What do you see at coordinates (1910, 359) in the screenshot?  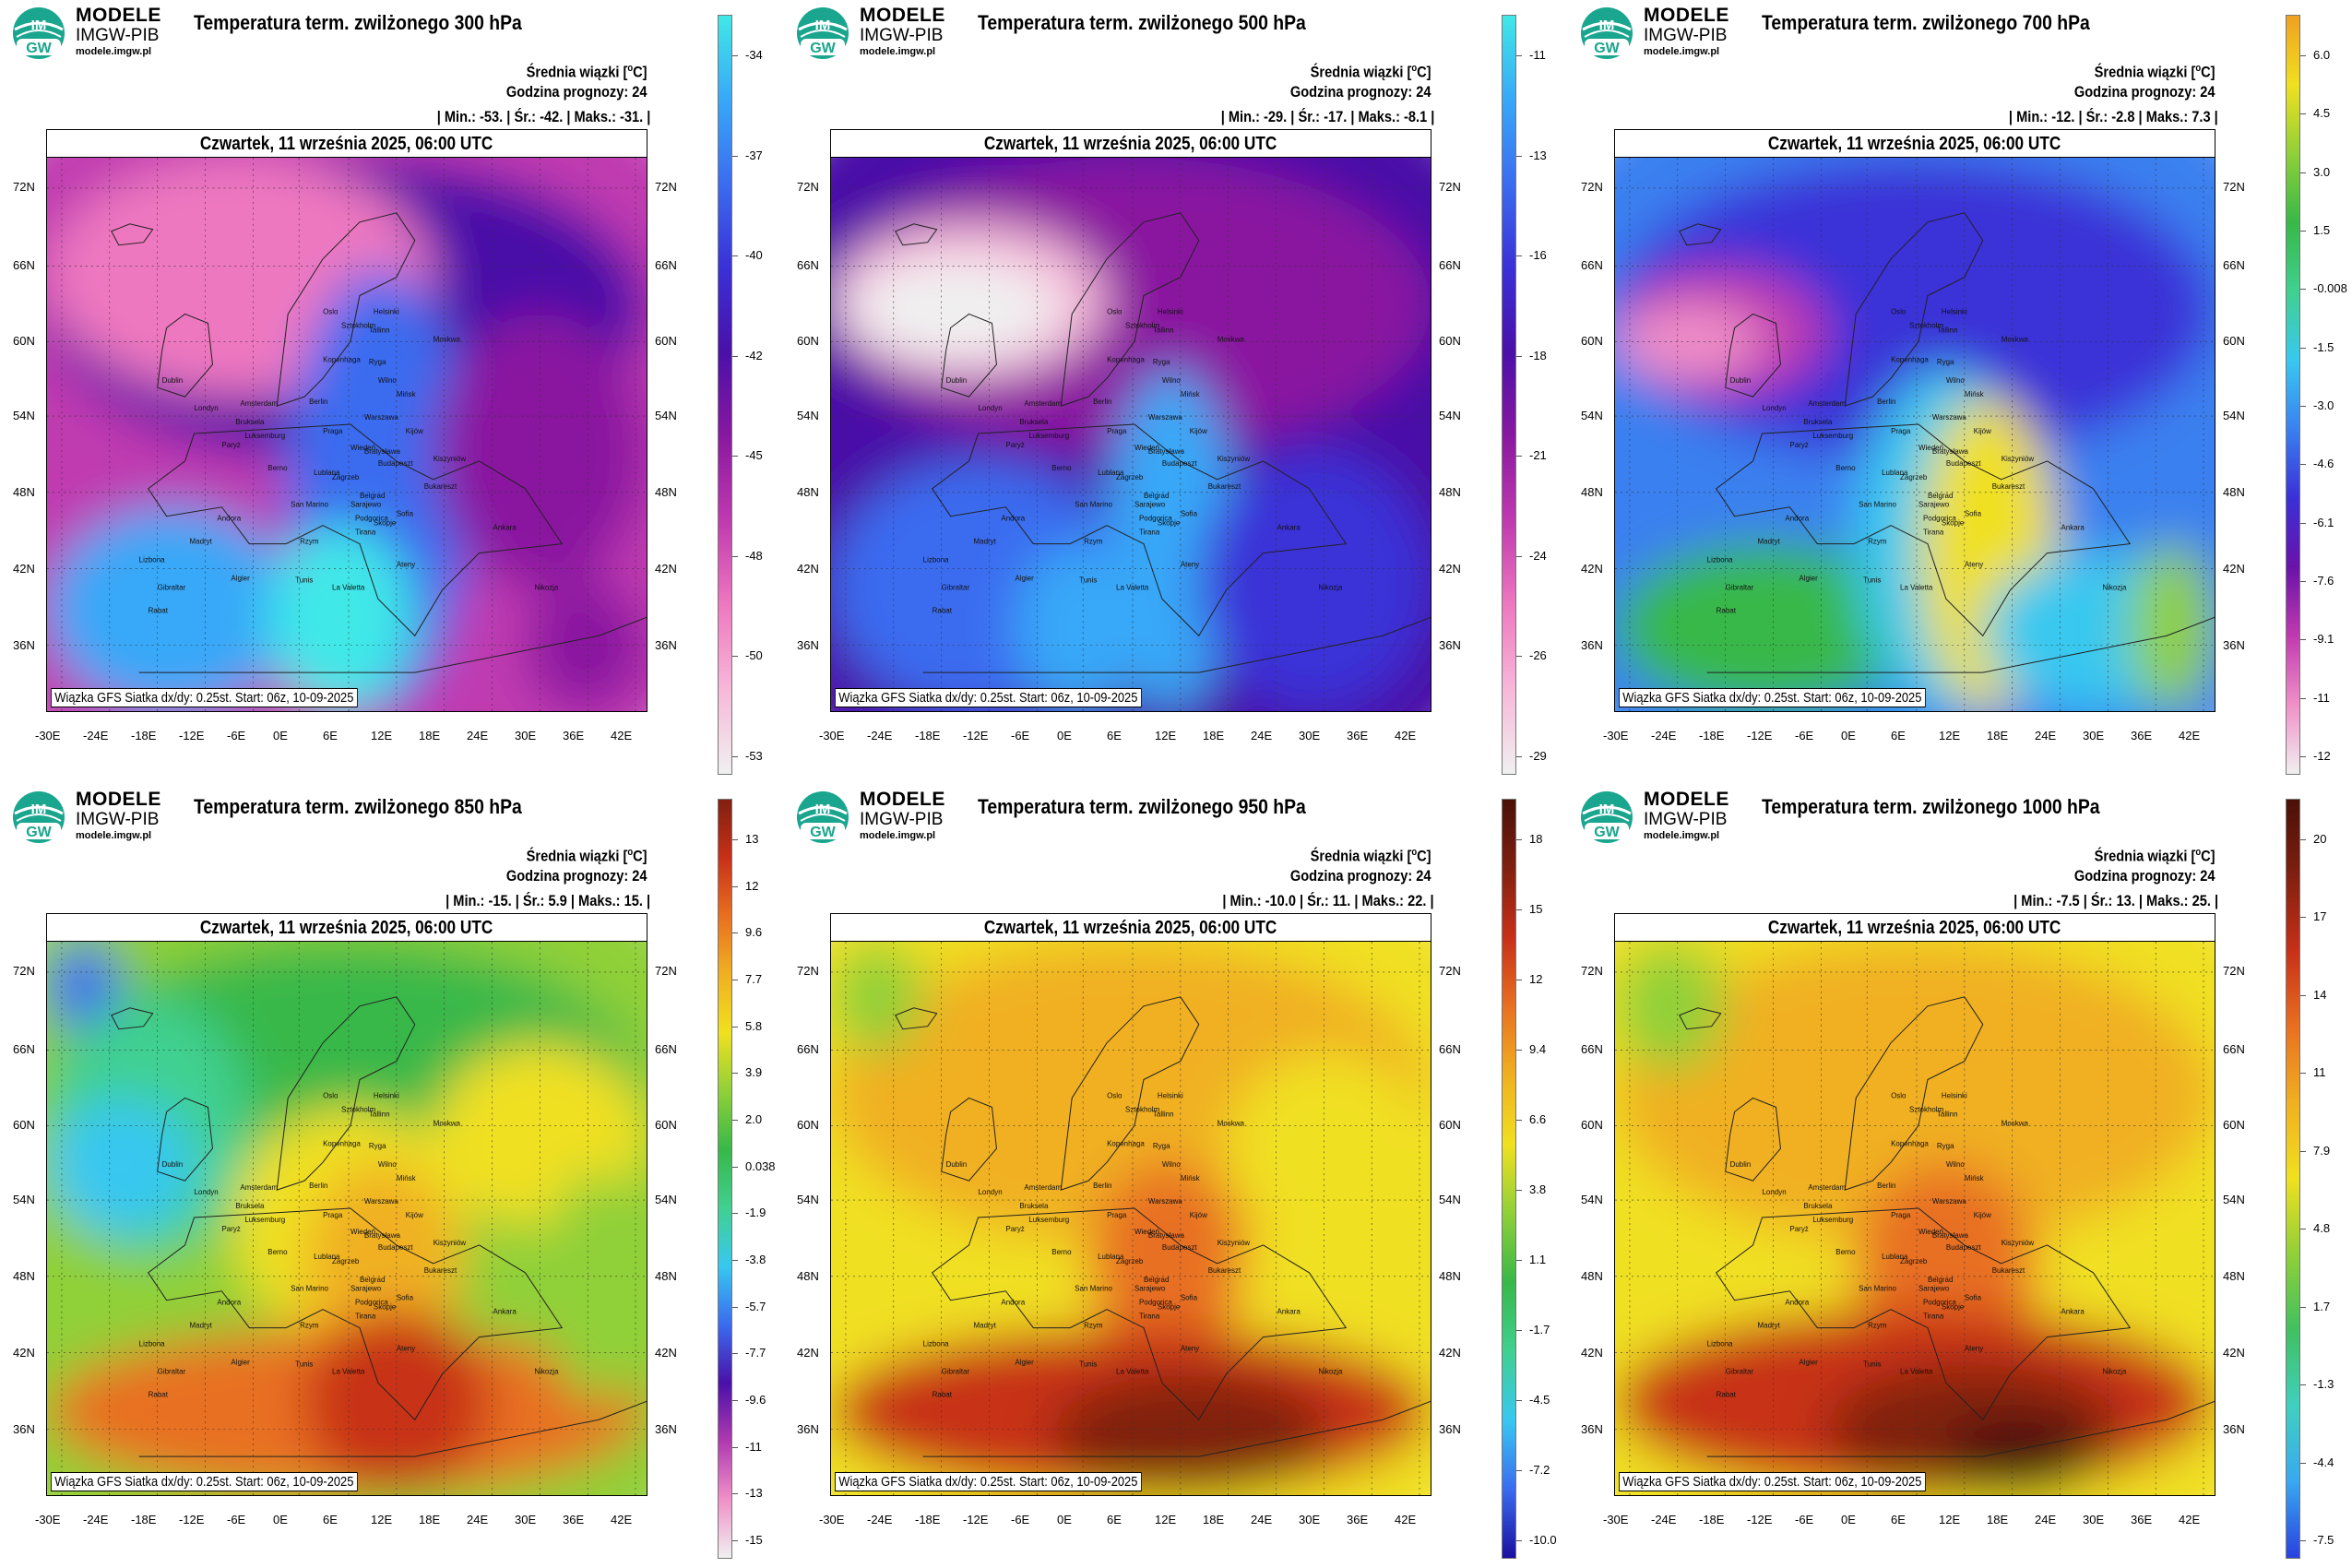 I see `city-label: Kopenhaga` at bounding box center [1910, 359].